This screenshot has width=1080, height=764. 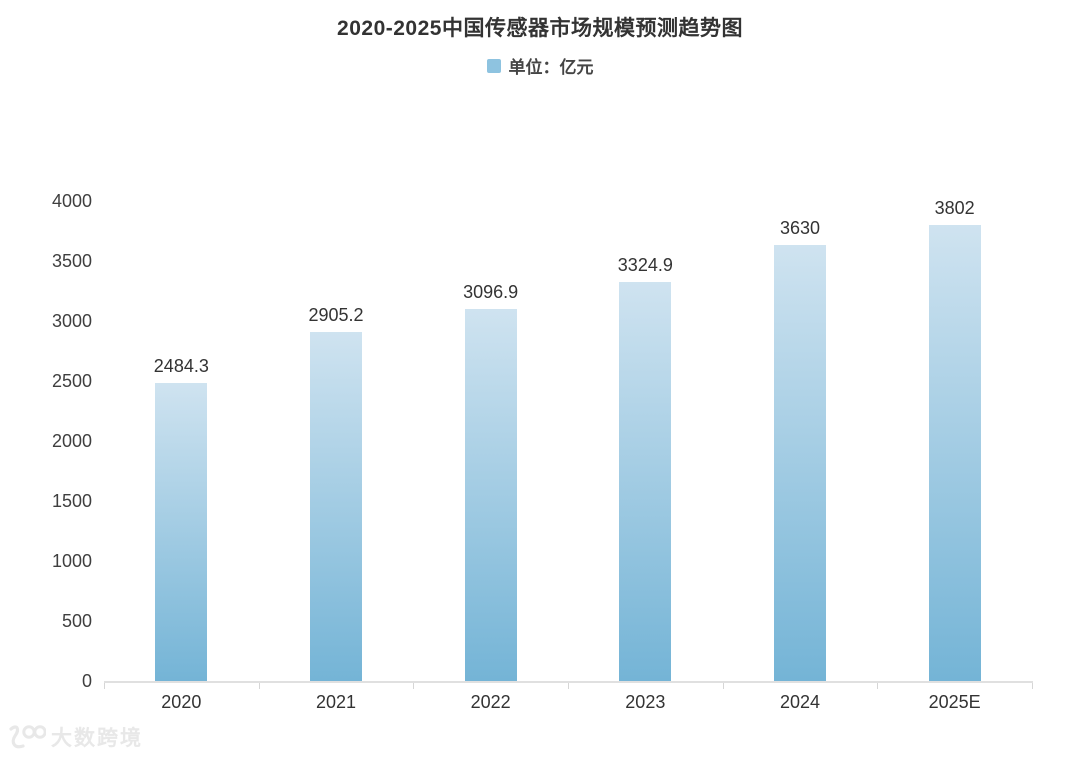 What do you see at coordinates (71, 321) in the screenshot?
I see `y-axis-tick-label: 3000` at bounding box center [71, 321].